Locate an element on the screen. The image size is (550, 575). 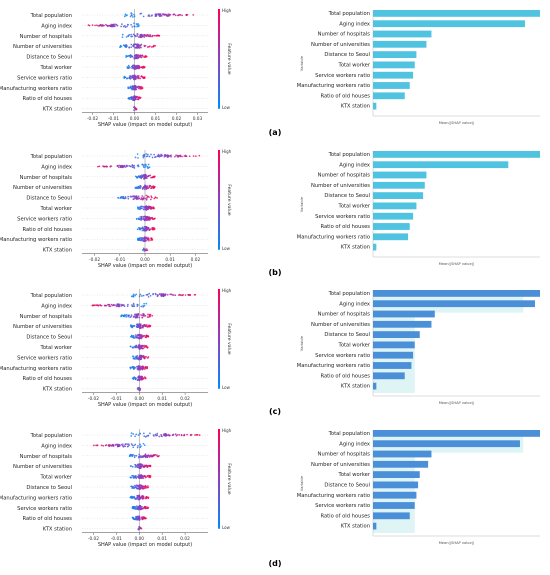
beeswarm-x-label: SHAP value (impact on model output) is located at coordinates (145, 405).